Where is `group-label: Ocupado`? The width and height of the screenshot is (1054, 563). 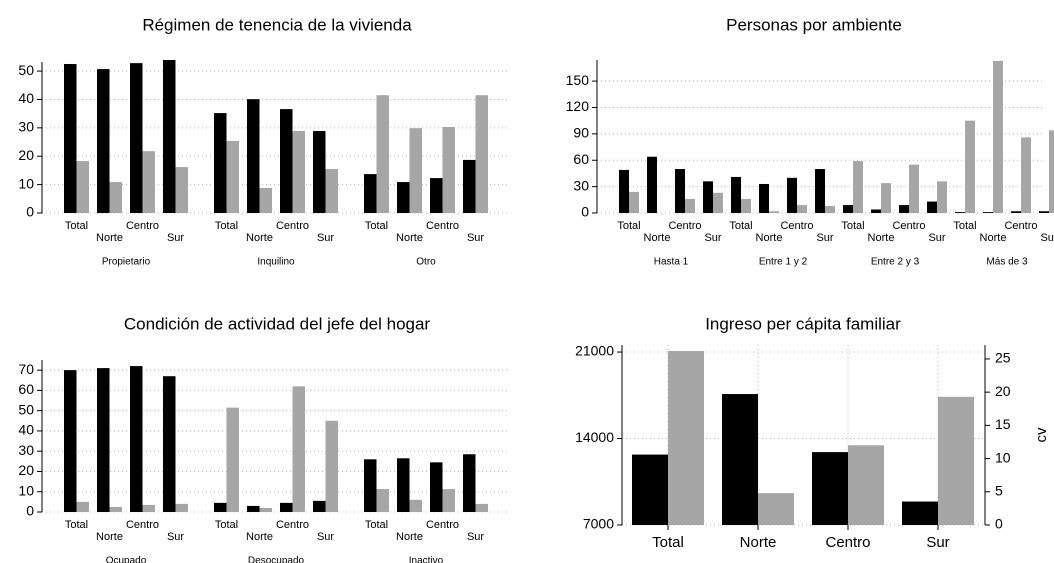 group-label: Ocupado is located at coordinates (126, 559).